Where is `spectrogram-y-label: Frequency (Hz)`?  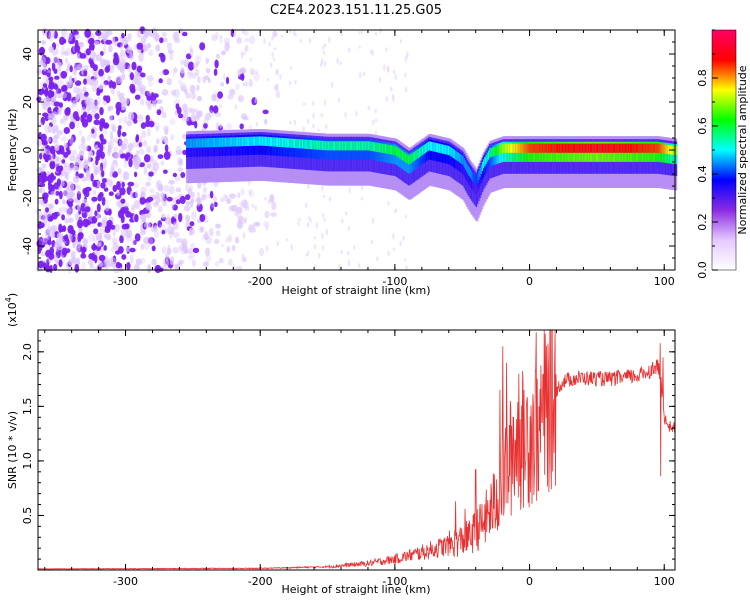 spectrogram-y-label: Frequency (Hz) is located at coordinates (12, 150).